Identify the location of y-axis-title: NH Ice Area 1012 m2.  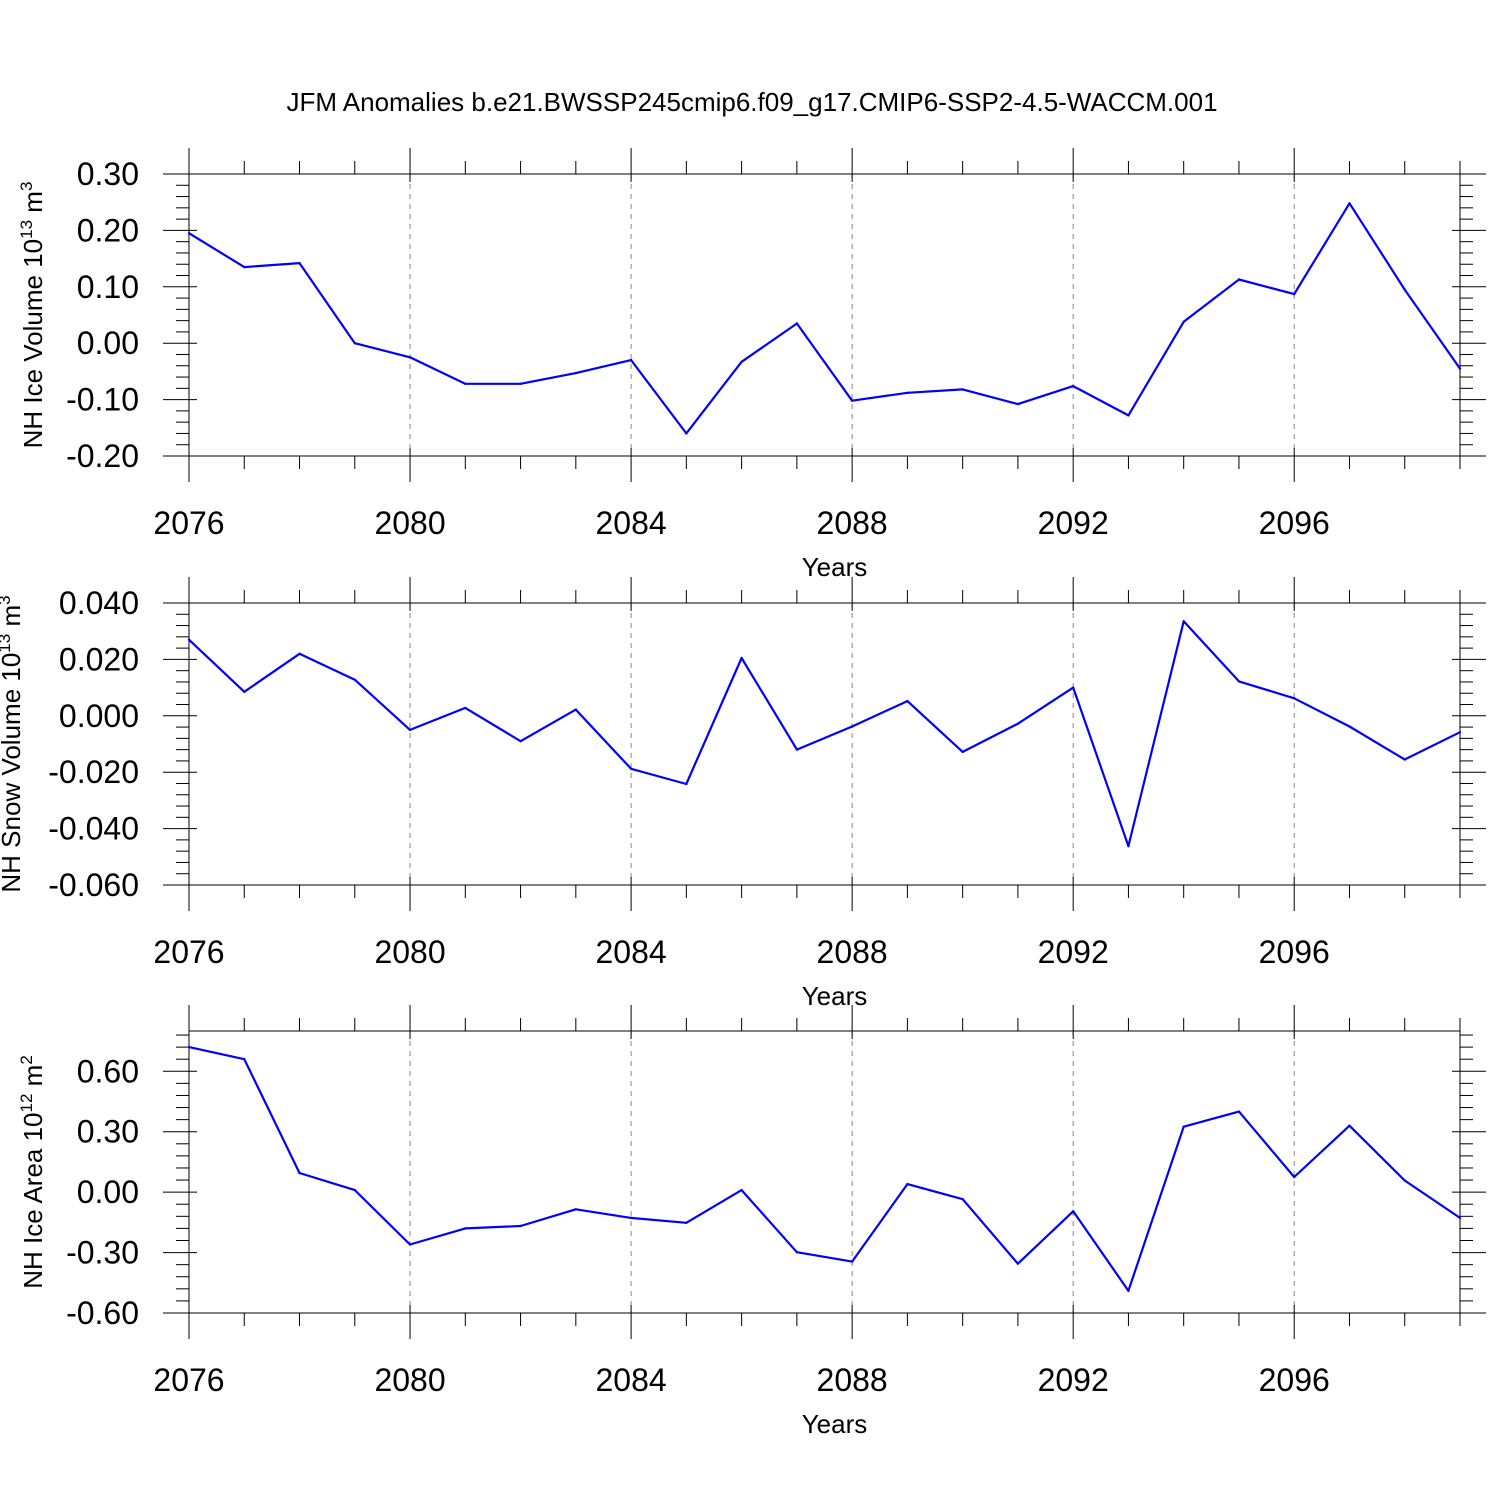
(32, 1172).